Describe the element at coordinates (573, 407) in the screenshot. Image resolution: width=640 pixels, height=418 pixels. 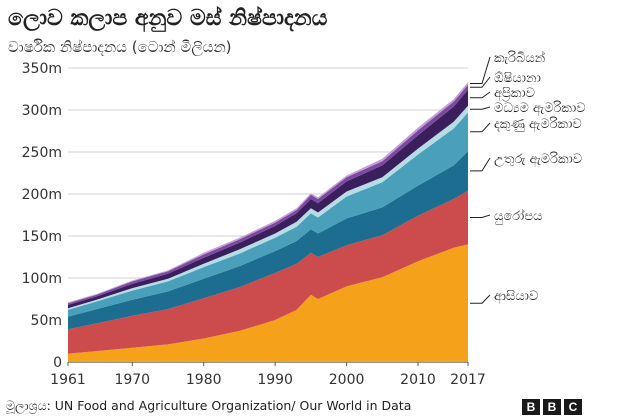
I see `bbc-logo-letter: C` at that location.